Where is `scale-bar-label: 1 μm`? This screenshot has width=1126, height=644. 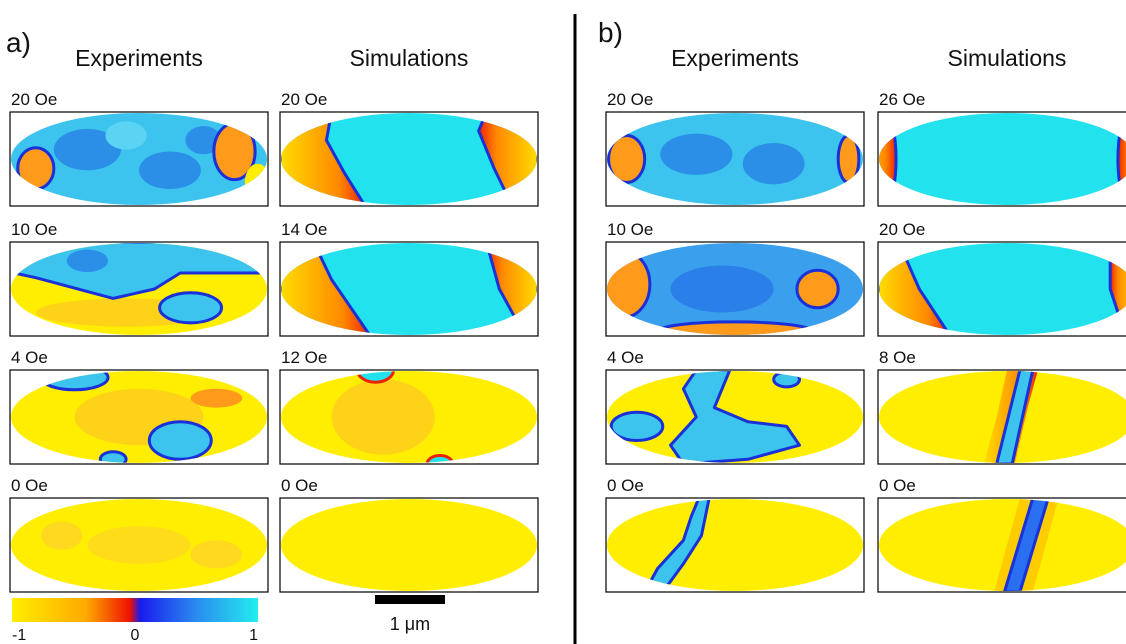 scale-bar-label: 1 μm is located at coordinates (410, 624).